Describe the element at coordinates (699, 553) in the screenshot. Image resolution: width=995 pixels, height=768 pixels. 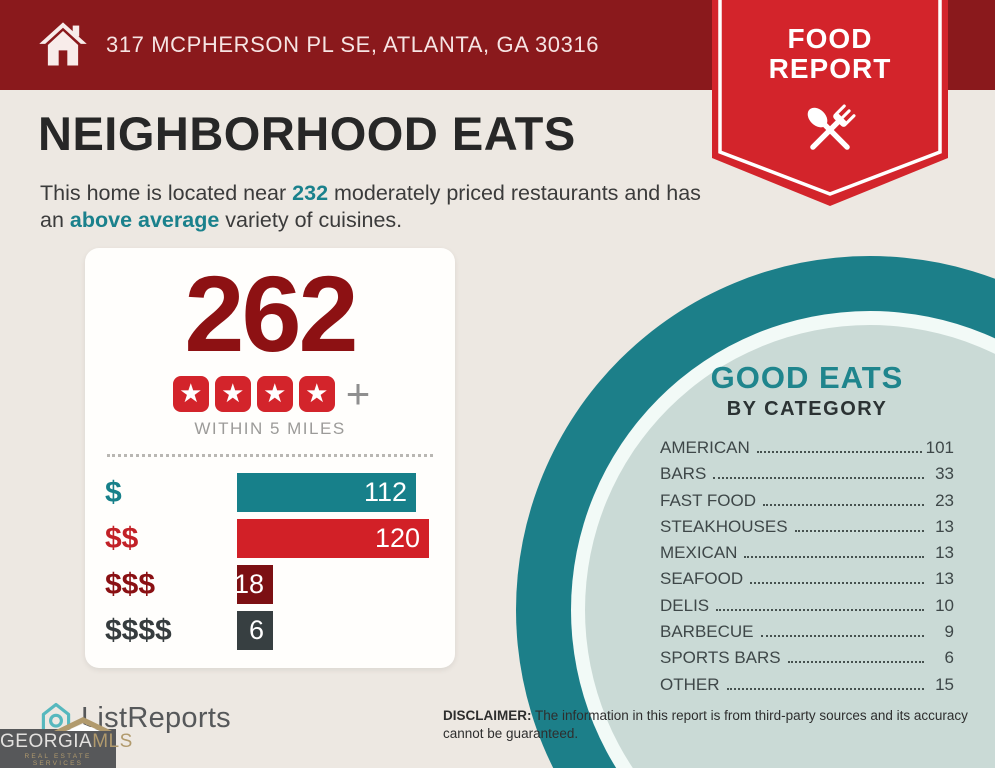
I see `category-label: MEXICAN` at that location.